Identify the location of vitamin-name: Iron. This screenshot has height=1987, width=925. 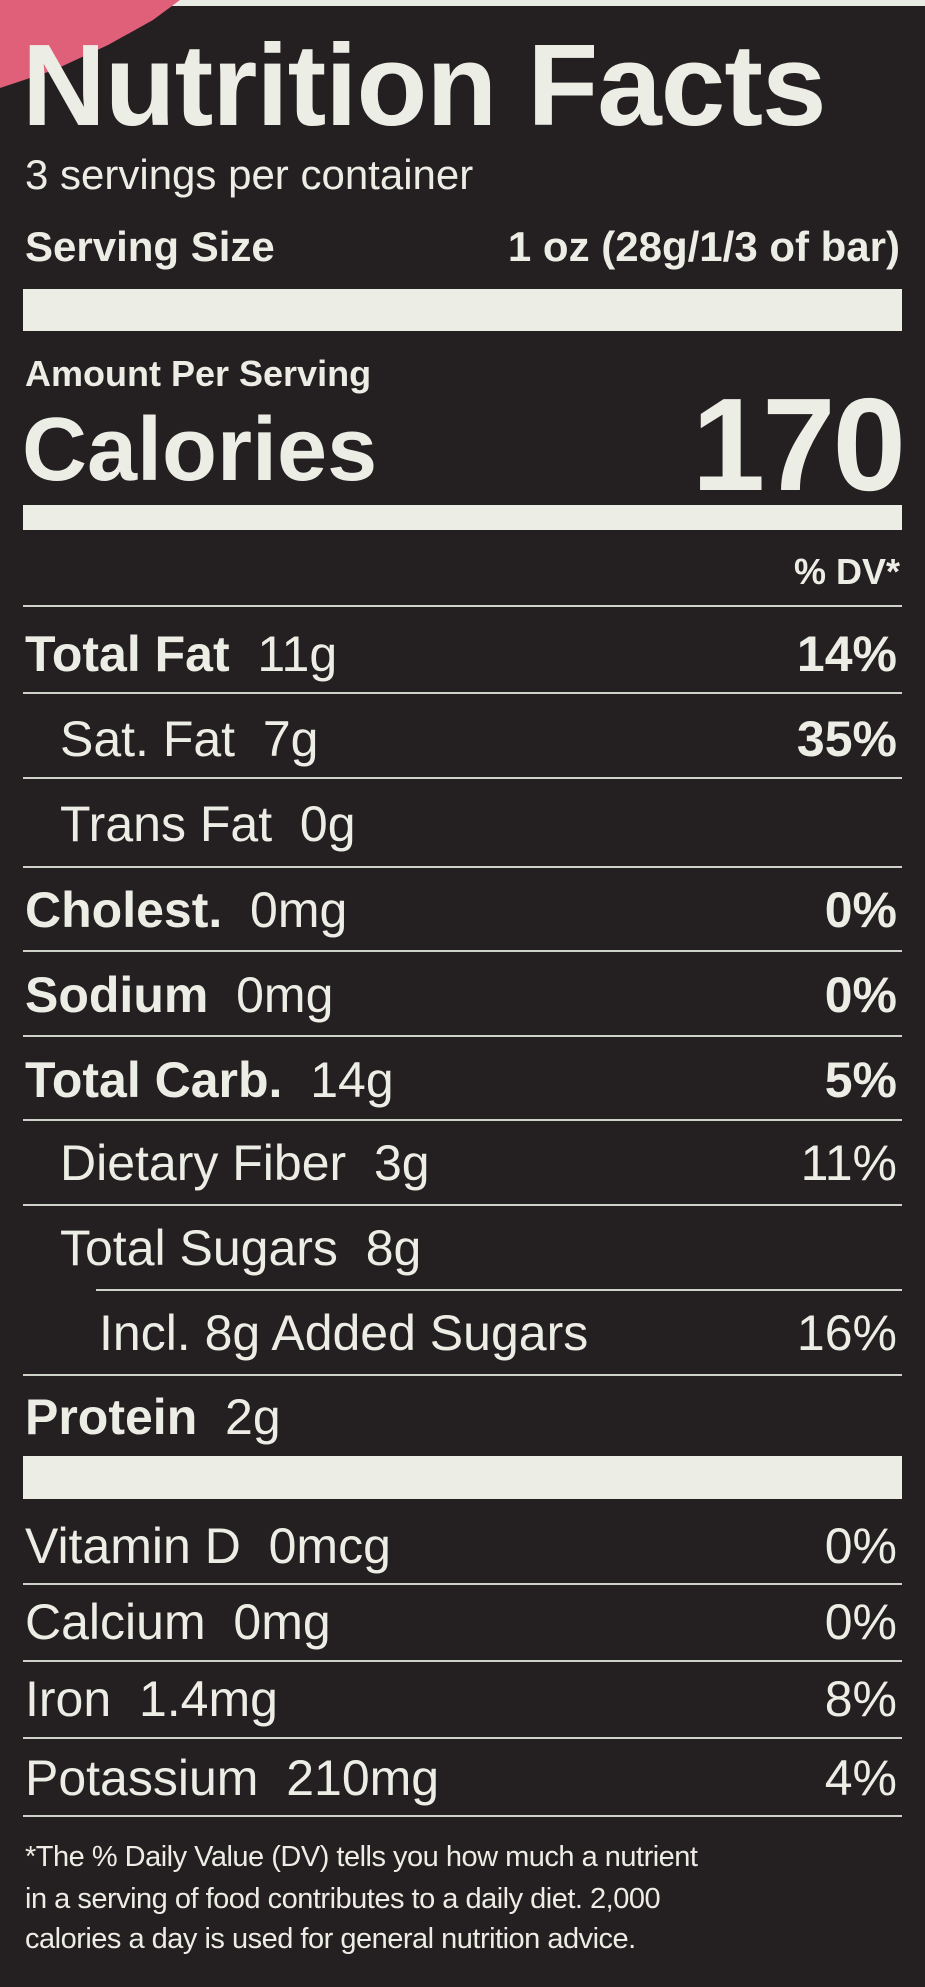
(68, 1699).